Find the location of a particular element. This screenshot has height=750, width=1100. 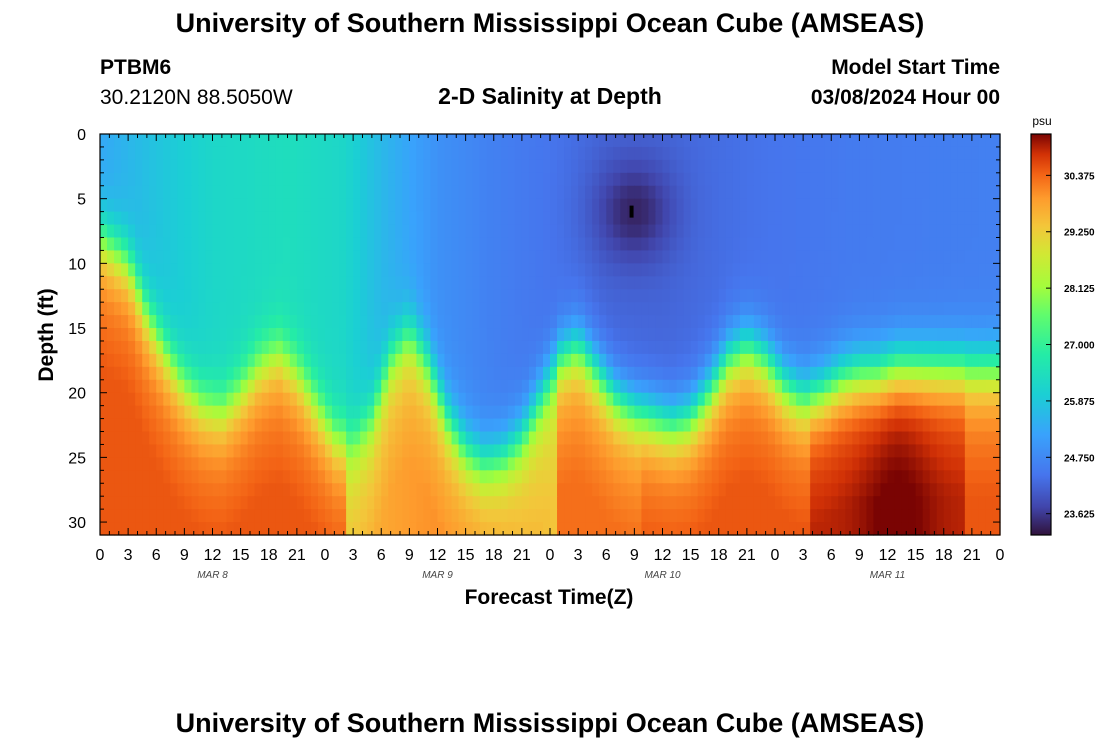

colorbar-gradient is located at coordinates (1041, 334).